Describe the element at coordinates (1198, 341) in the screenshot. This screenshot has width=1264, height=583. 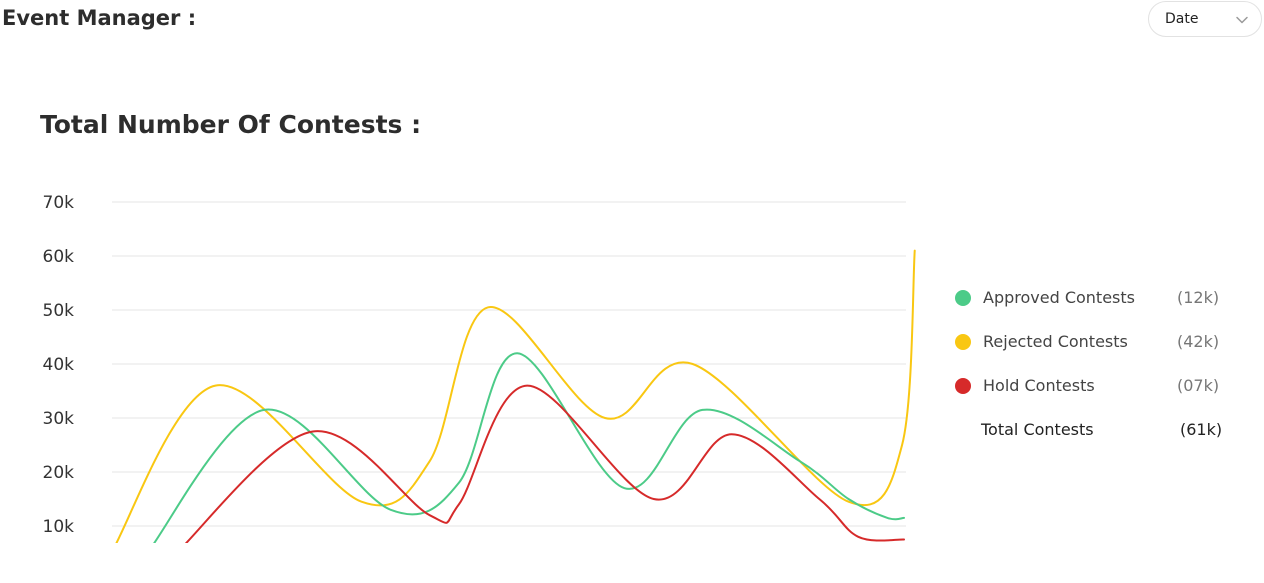
I see `legend-value: (42k)` at that location.